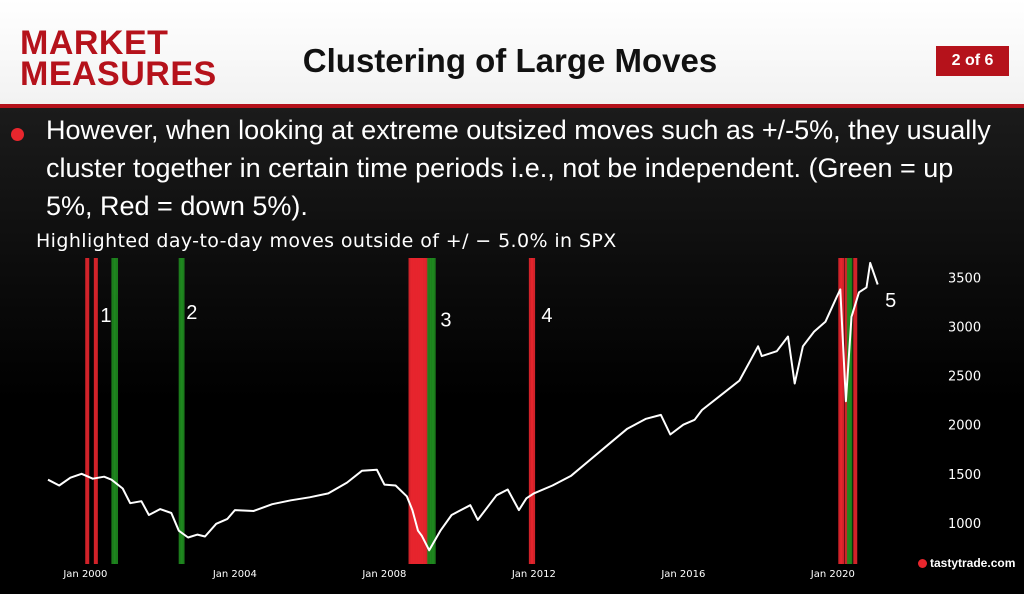  Describe the element at coordinates (118, 74) in the screenshot. I see `logo-line-2: MEASURES` at that location.